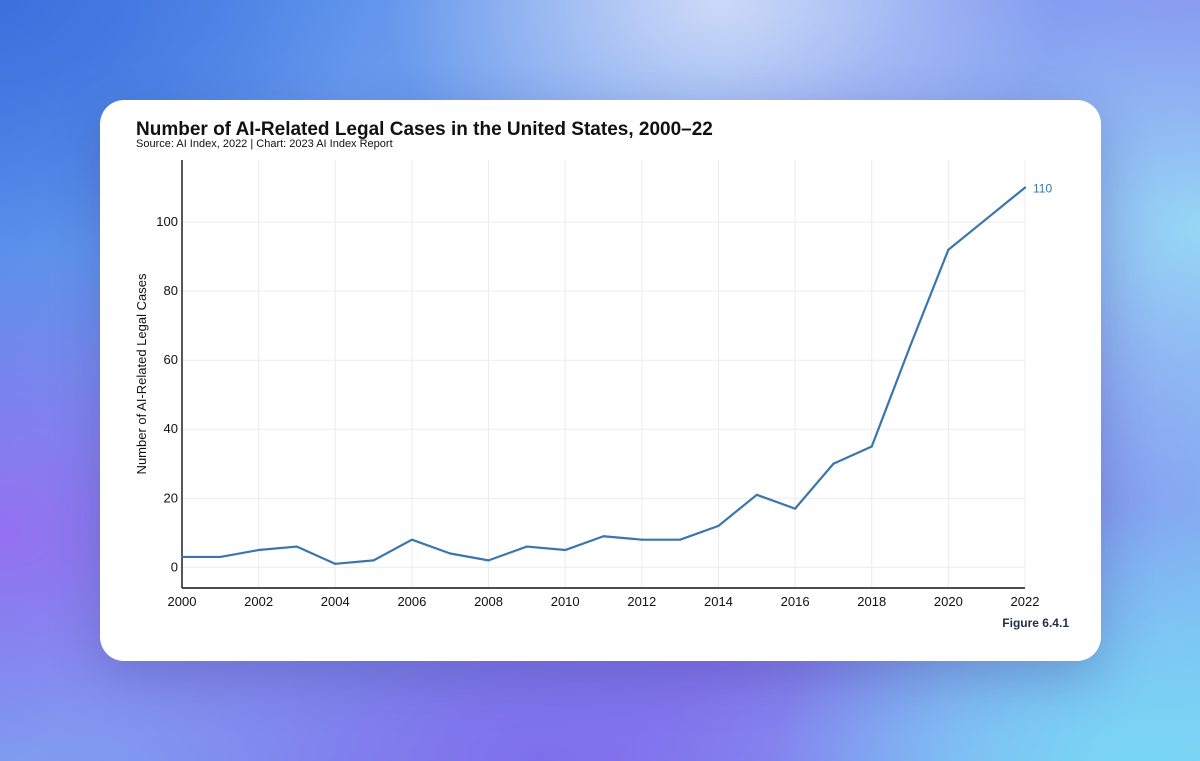 This screenshot has width=1200, height=761. I want to click on y-tick-label: 60, so click(171, 359).